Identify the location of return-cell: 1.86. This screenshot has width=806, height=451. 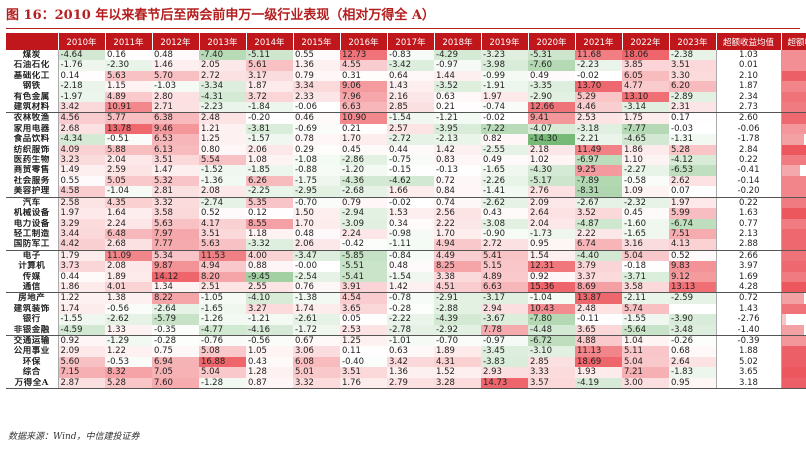
(645, 150).